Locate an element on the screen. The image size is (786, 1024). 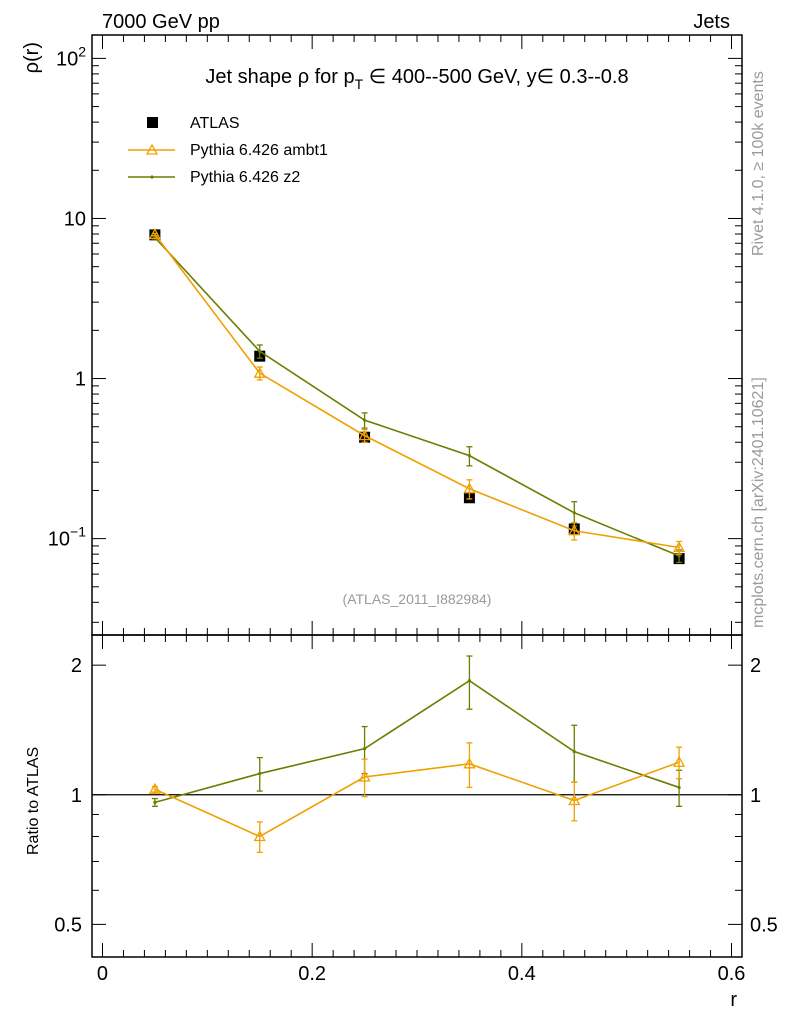
ratio-ytick-label-left: 2 is located at coordinates (76, 666).